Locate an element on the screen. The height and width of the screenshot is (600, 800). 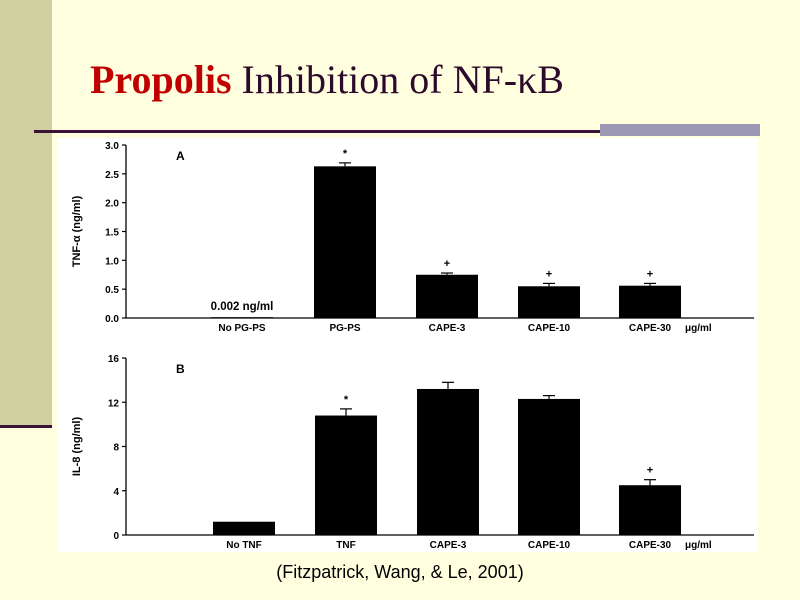
y-axis-label: IL-8 (ng/ml) is located at coordinates (77, 447).